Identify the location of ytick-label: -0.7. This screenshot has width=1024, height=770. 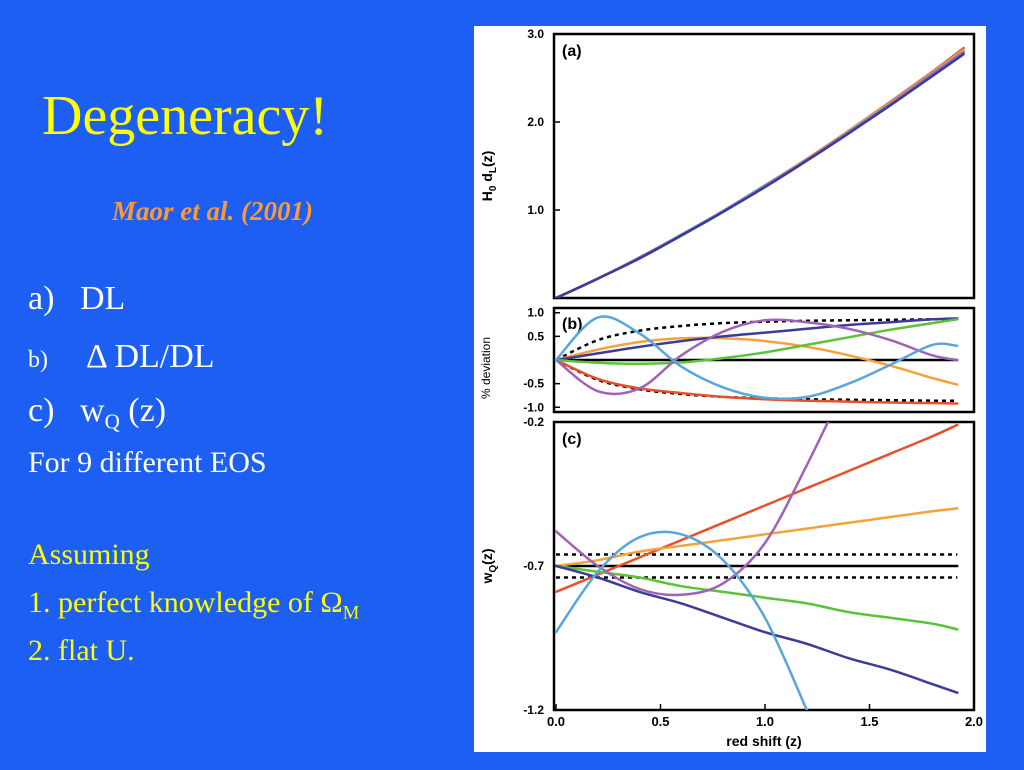
(533, 566).